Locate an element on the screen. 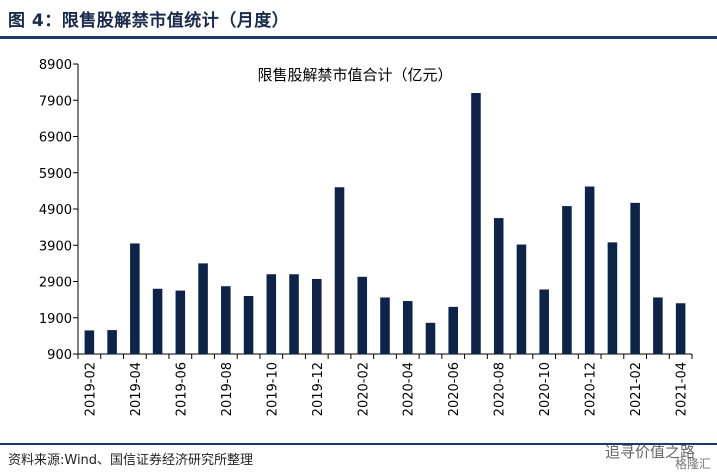  x-tick-label: 2020-08 is located at coordinates (500, 389).